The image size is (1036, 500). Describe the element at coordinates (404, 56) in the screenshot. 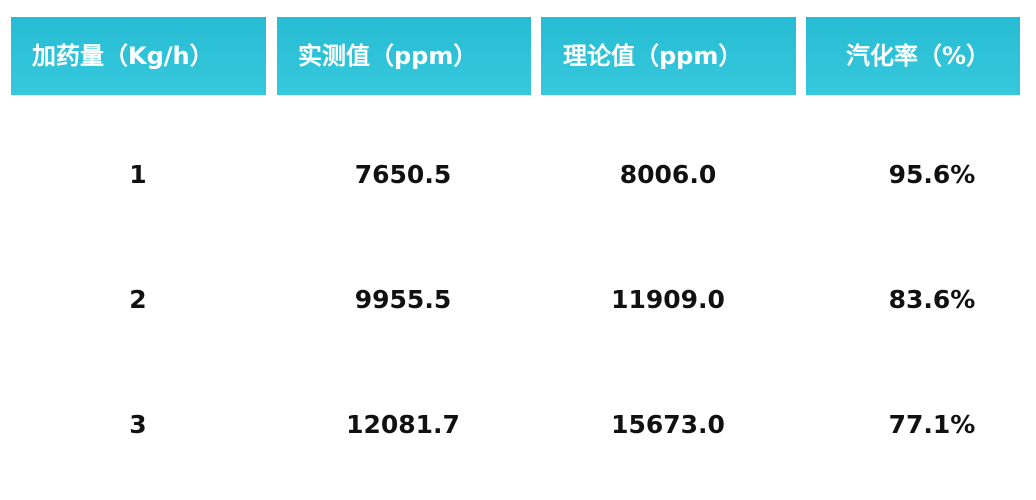

I see `column-header: 实测值（ppm）` at that location.